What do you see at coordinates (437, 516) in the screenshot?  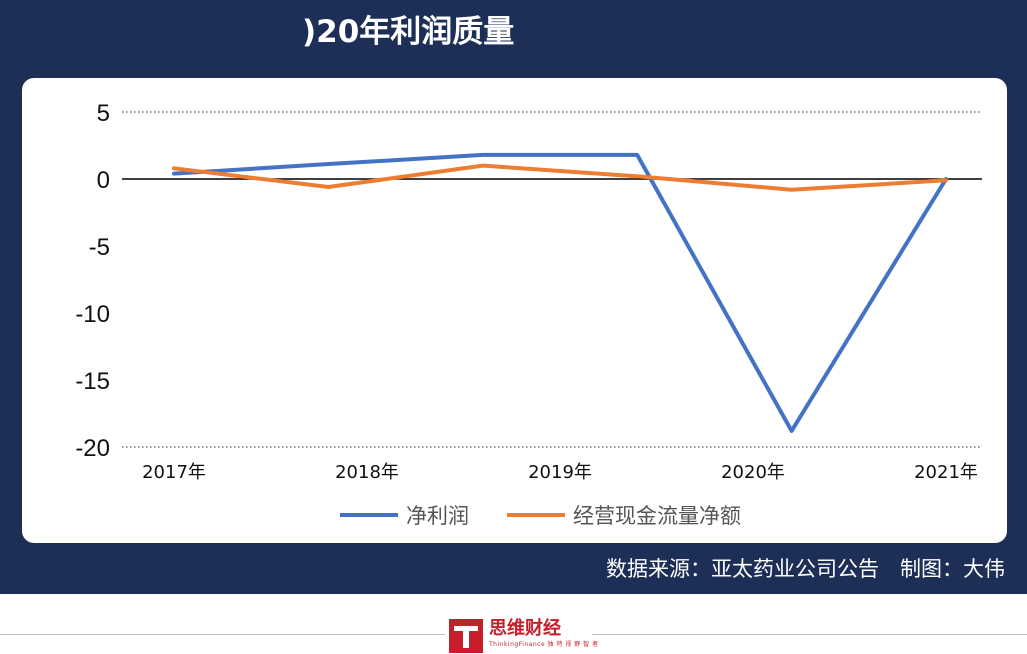 I see `legend-label-0: 净利润` at bounding box center [437, 516].